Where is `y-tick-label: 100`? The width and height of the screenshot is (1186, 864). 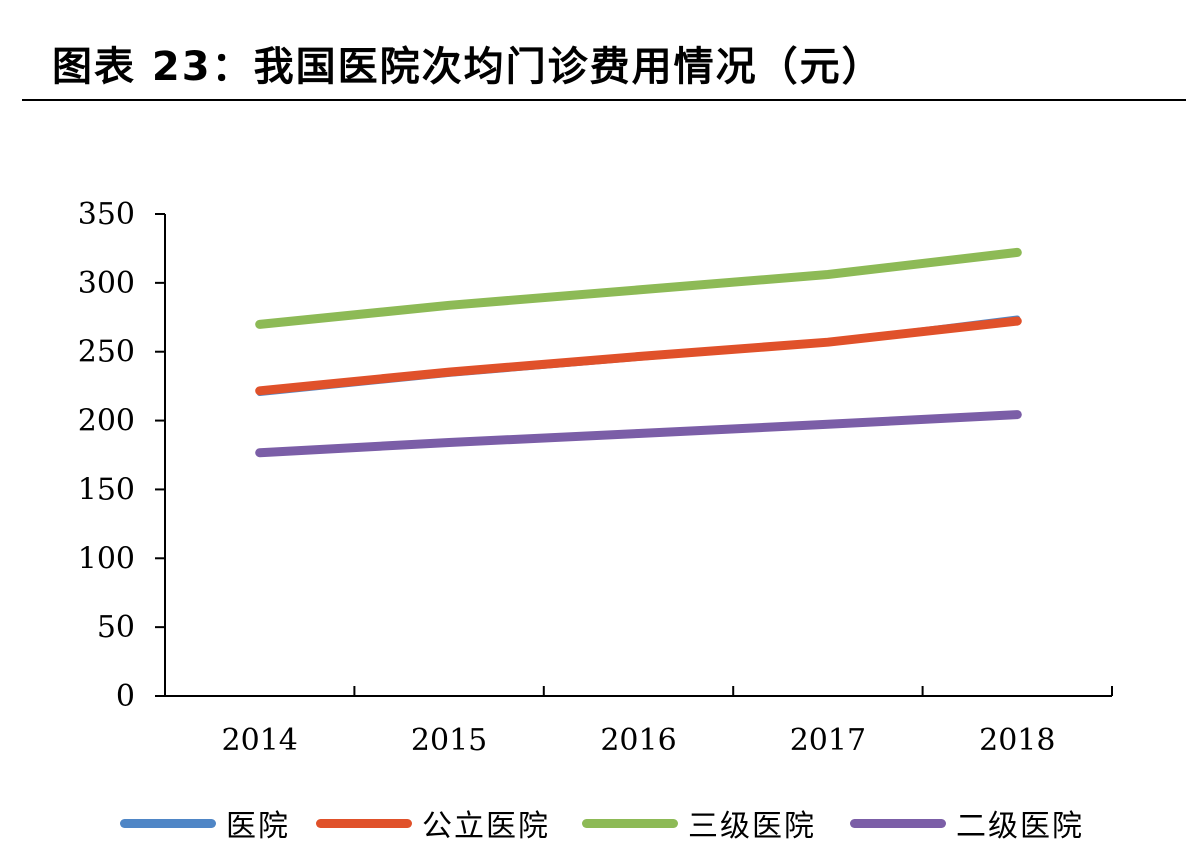 y-tick-label: 100 is located at coordinates (106, 558).